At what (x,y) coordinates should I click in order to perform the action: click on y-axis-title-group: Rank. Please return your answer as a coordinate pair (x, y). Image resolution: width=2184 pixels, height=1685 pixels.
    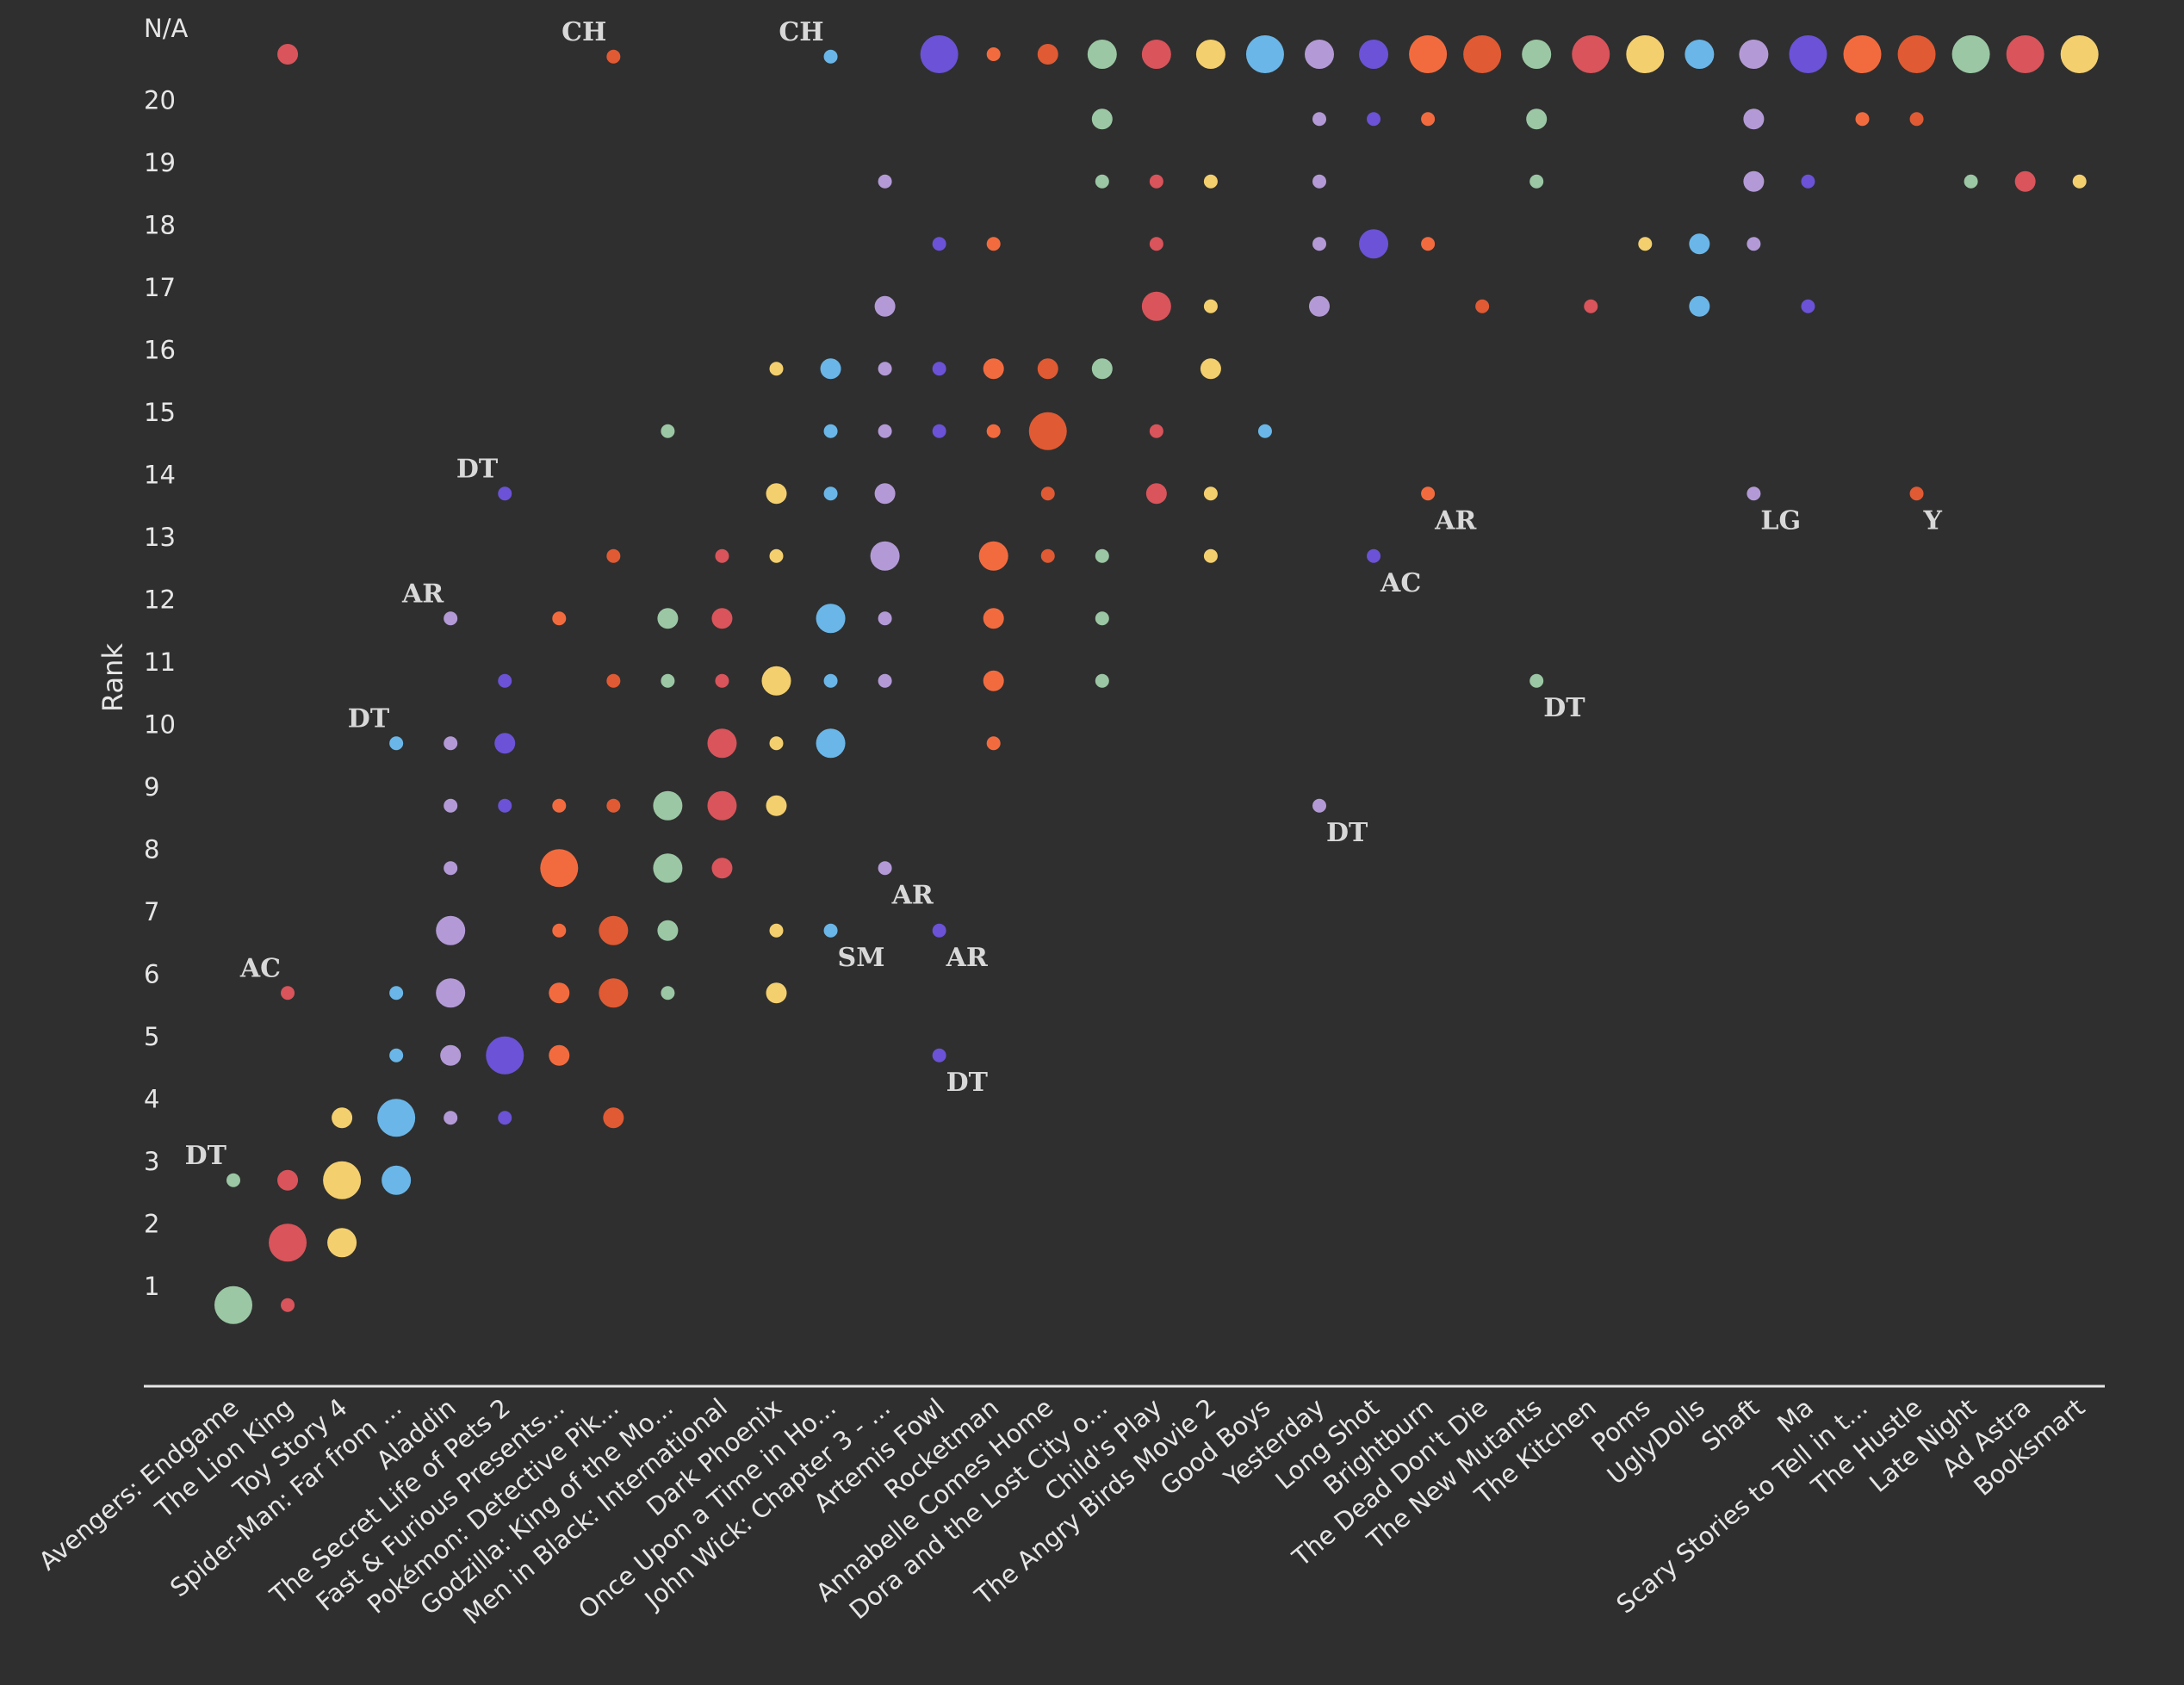
    Looking at the image, I should click on (113, 677).